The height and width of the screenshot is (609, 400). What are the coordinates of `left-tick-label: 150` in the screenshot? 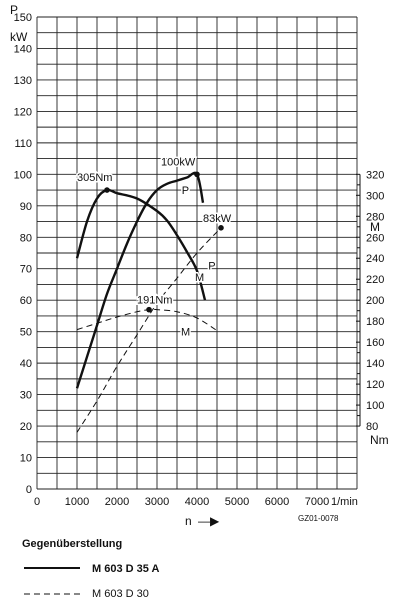 It's located at (23, 18).